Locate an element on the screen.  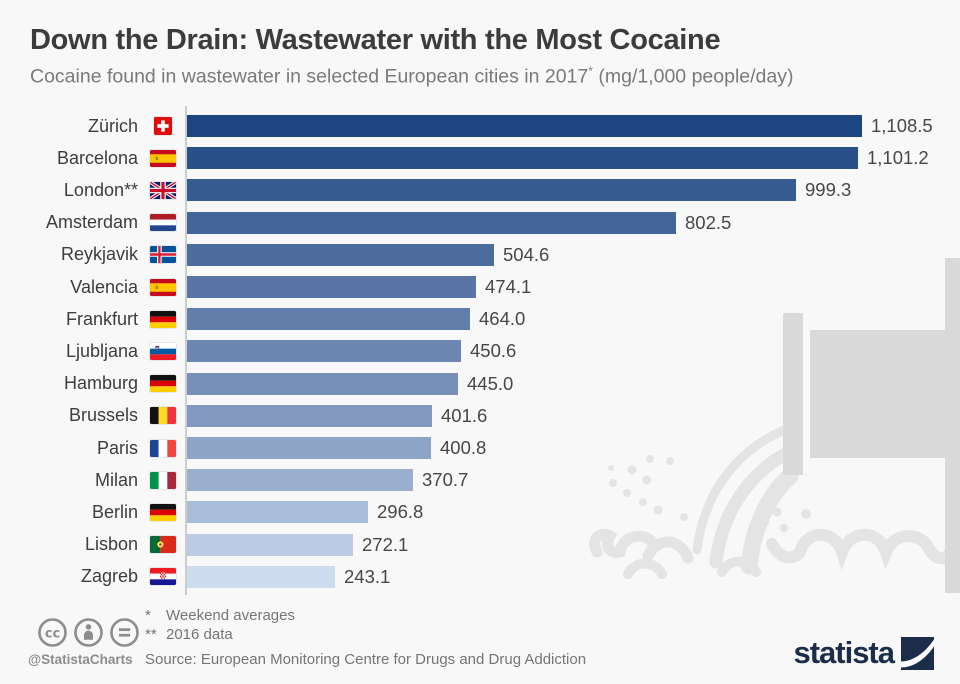
chart-row: Milan 370.7 is located at coordinates (480, 480).